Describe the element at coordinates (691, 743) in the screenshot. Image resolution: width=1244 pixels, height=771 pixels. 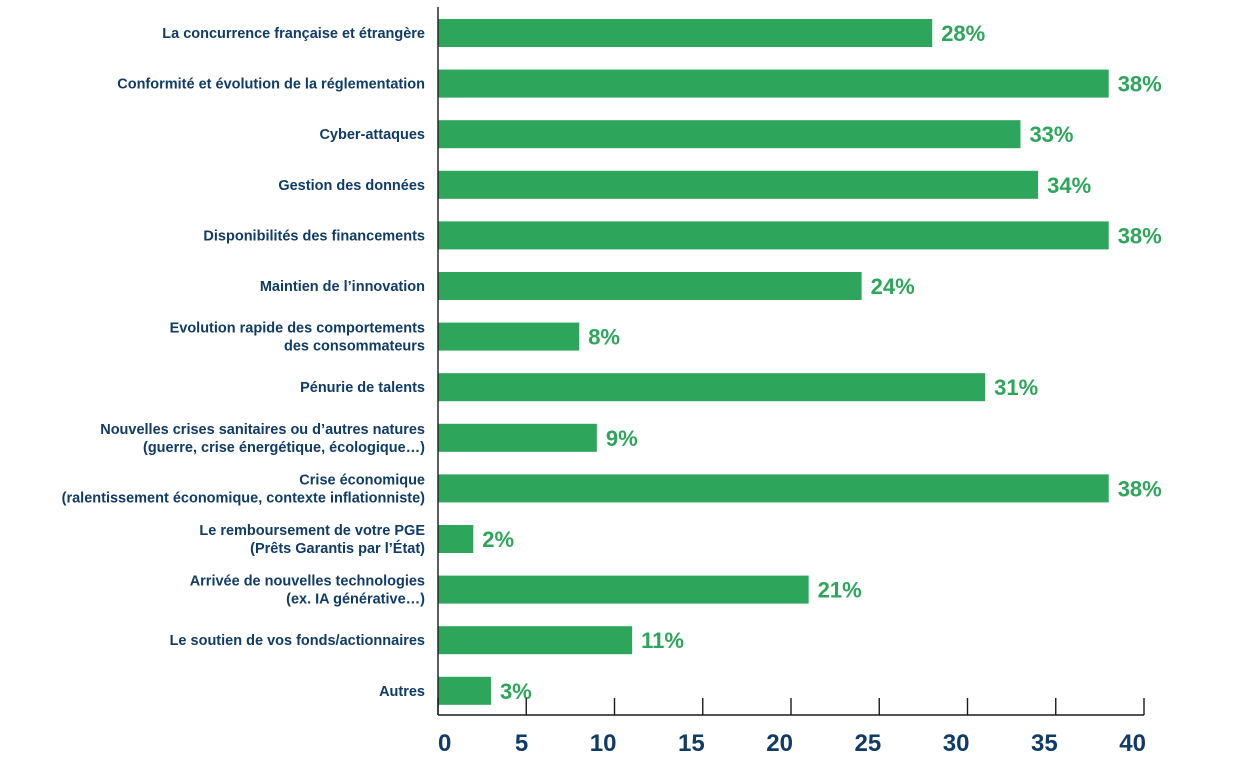
I see `x-tick-label: 15` at that location.